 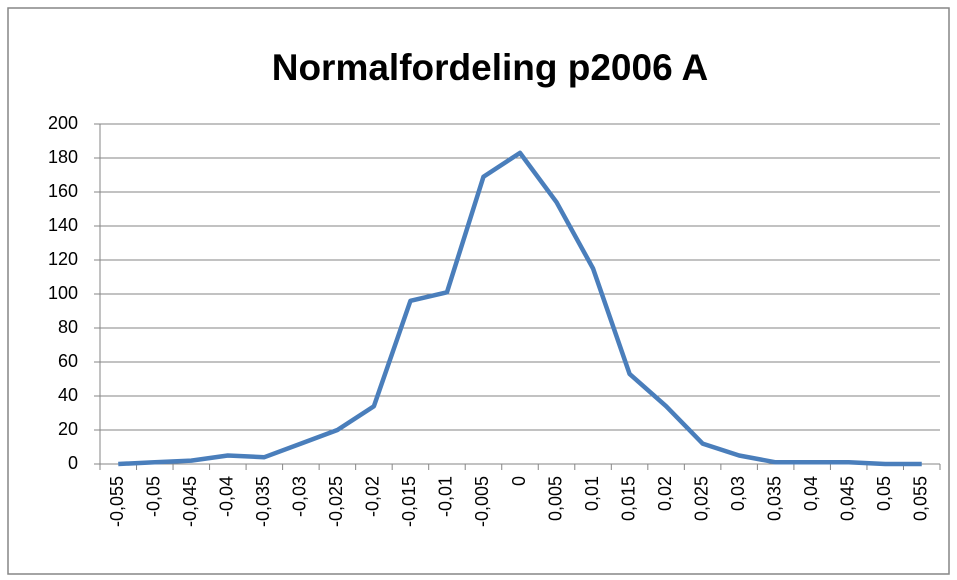 What do you see at coordinates (482, 501) in the screenshot?
I see `x-tick-label: -0,005` at bounding box center [482, 501].